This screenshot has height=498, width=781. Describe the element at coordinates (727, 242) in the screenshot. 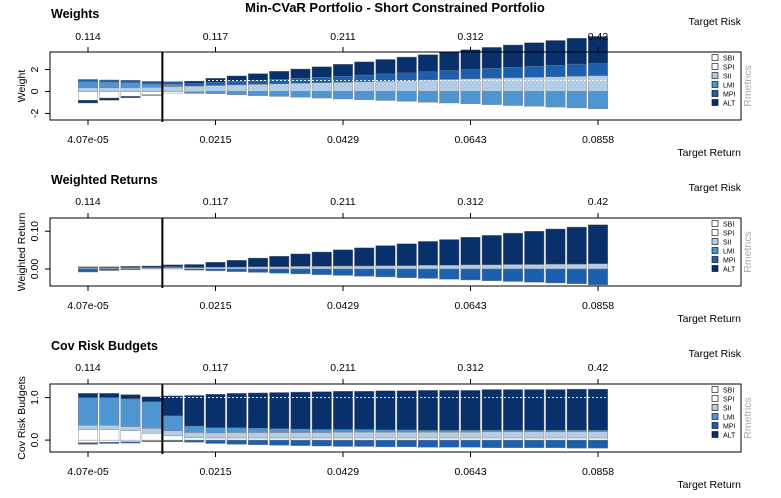

I see `legend-label-sii: SII` at that location.